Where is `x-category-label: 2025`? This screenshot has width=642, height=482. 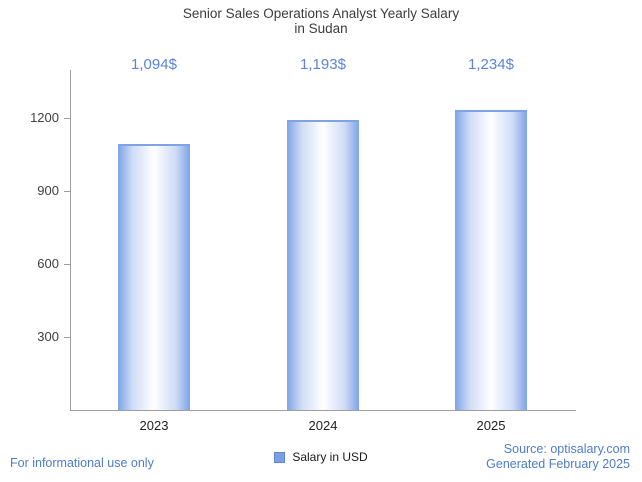
x-category-label: 2025 is located at coordinates (491, 425).